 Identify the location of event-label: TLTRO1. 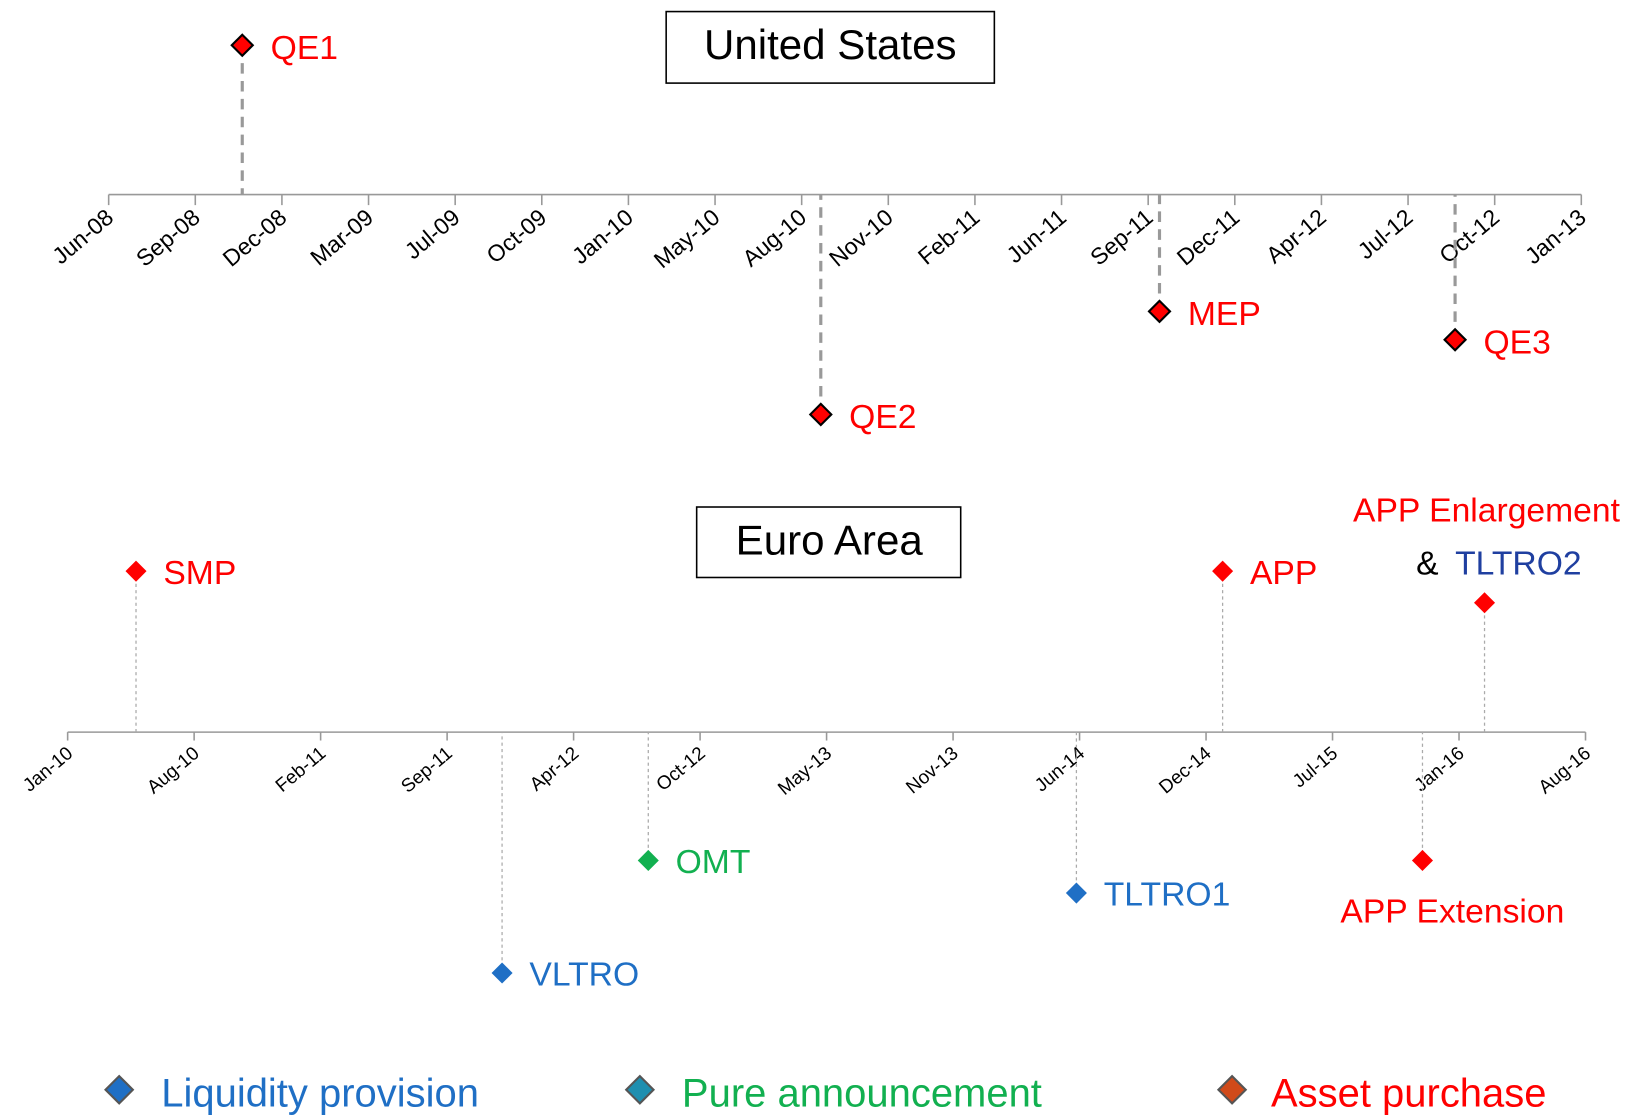
(1167, 895).